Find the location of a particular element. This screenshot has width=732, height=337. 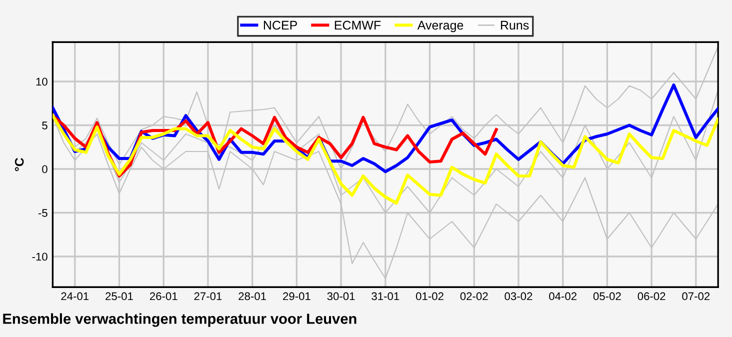

y-tick-label: -10 is located at coordinates (40, 256).